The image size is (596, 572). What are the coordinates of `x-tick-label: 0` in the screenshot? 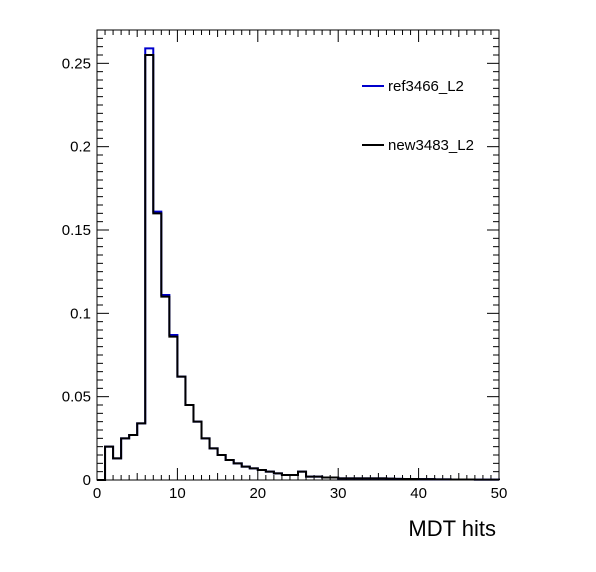 It's located at (97, 493).